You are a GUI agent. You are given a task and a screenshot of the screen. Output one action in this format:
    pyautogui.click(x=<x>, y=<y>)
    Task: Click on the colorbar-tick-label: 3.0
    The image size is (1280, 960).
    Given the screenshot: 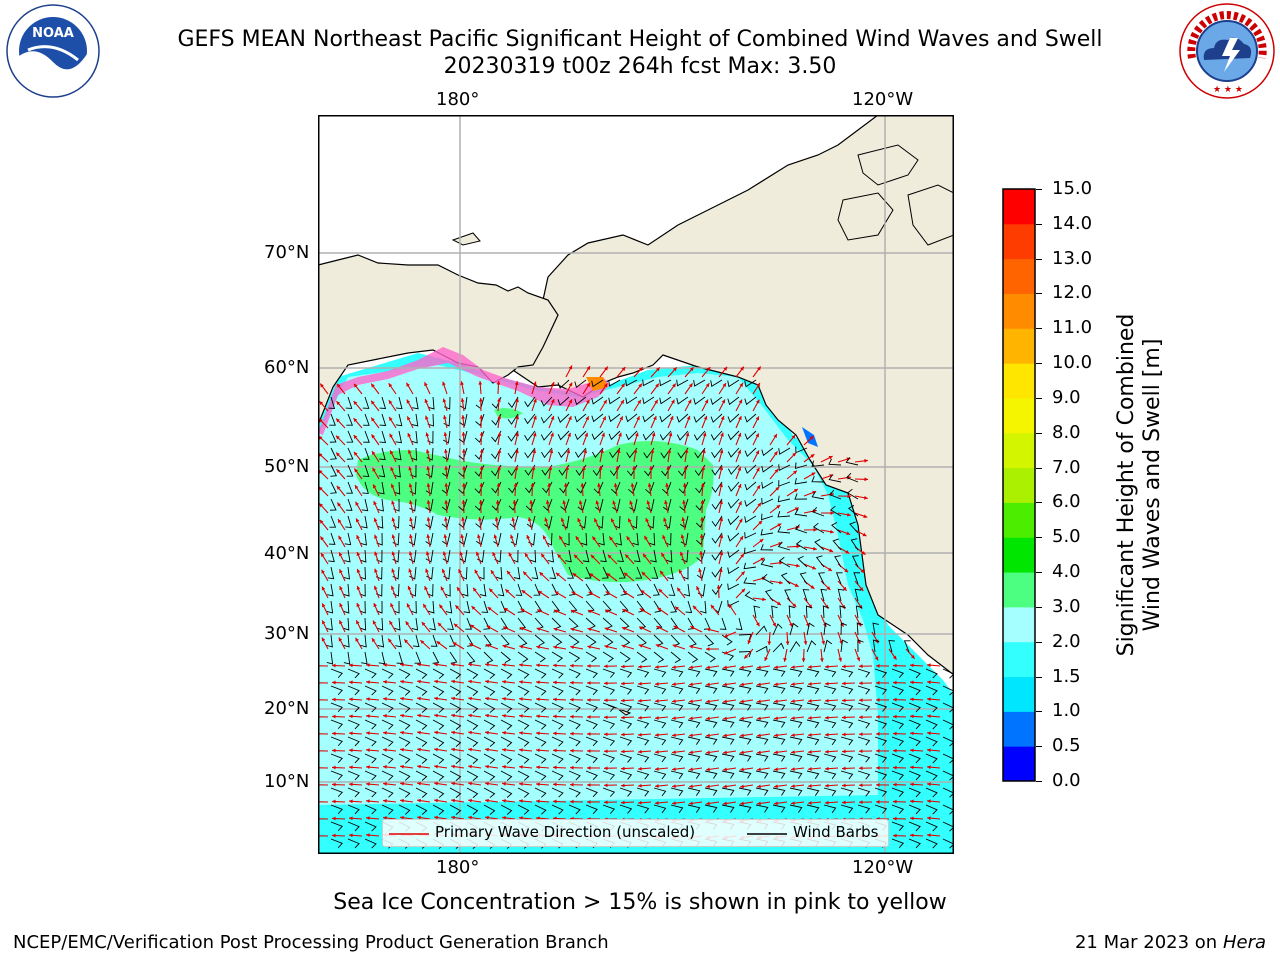 What is the action you would take?
    pyautogui.click(x=1066, y=606)
    